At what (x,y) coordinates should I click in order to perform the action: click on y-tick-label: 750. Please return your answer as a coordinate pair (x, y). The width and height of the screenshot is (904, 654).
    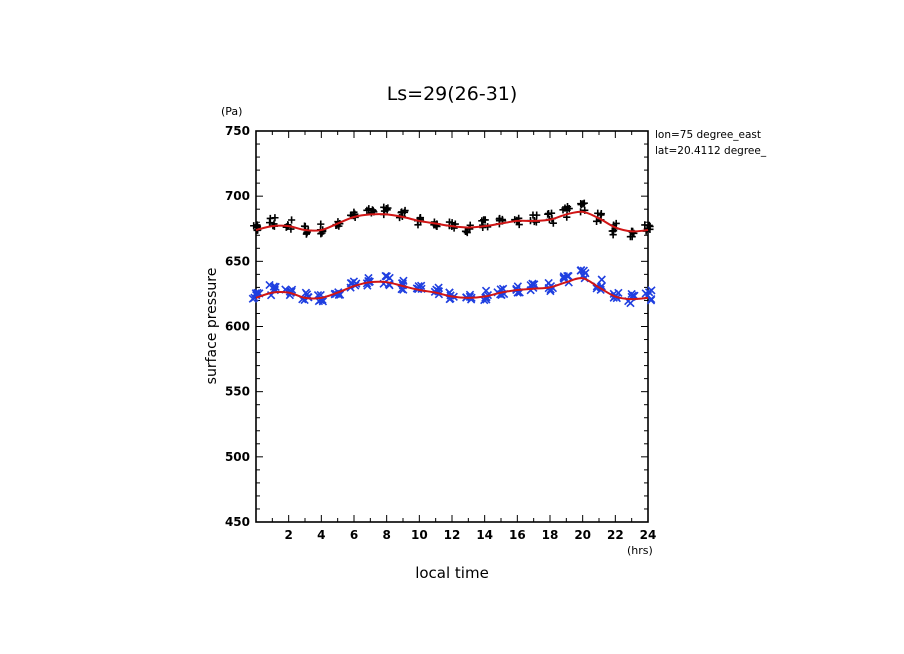
    Looking at the image, I should click on (237, 131).